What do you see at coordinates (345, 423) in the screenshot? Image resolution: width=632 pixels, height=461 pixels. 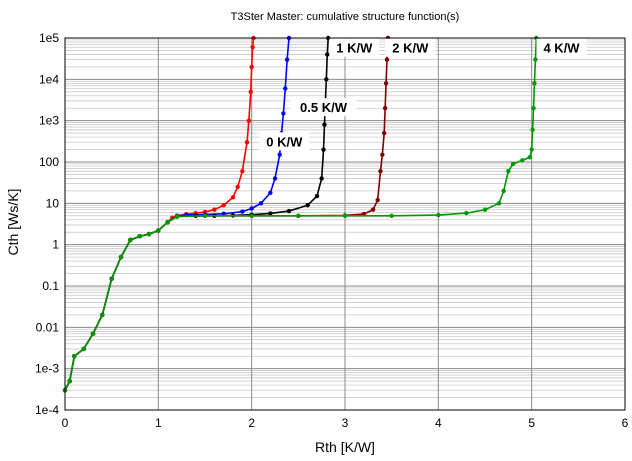 I see `x-tick-label: 3` at bounding box center [345, 423].